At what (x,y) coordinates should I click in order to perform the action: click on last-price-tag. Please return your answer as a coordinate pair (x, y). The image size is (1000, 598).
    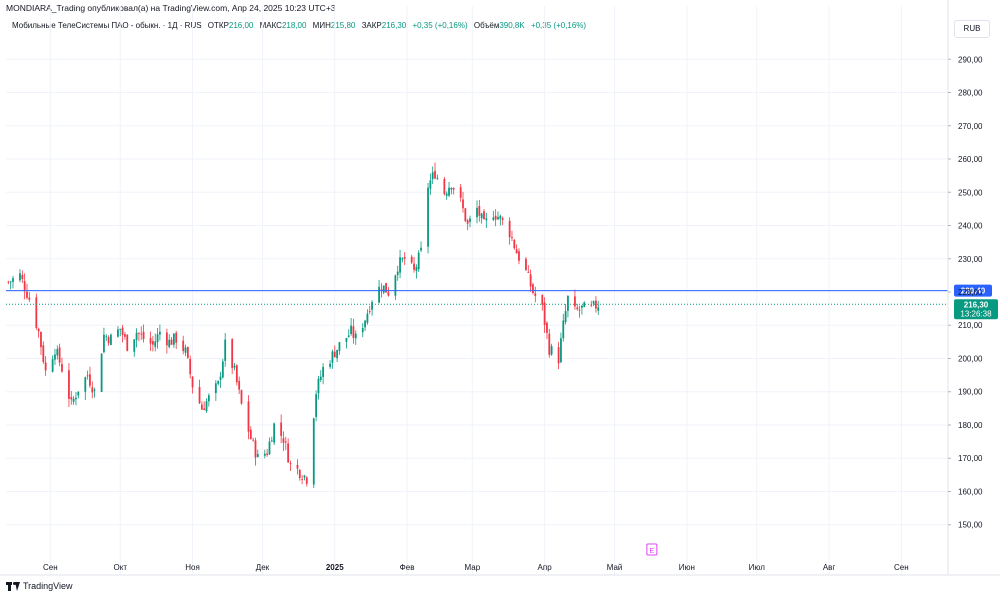
    Looking at the image, I should click on (976, 309).